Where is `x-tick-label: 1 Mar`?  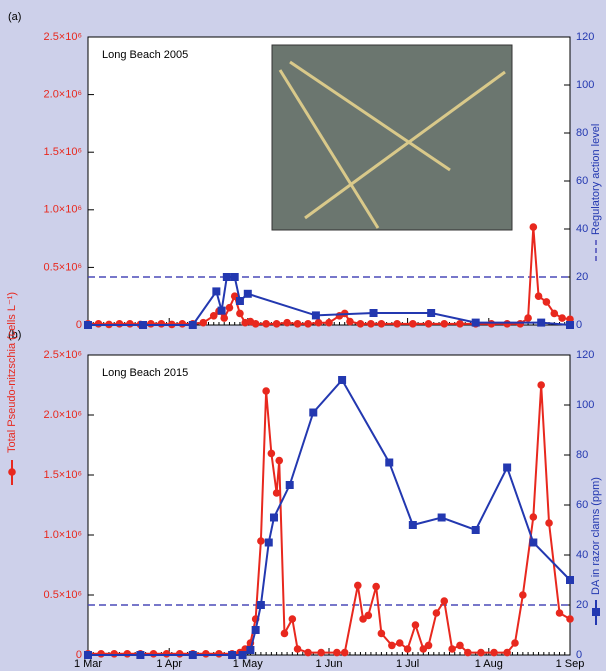 x-tick-label: 1 Mar is located at coordinates (88, 664).